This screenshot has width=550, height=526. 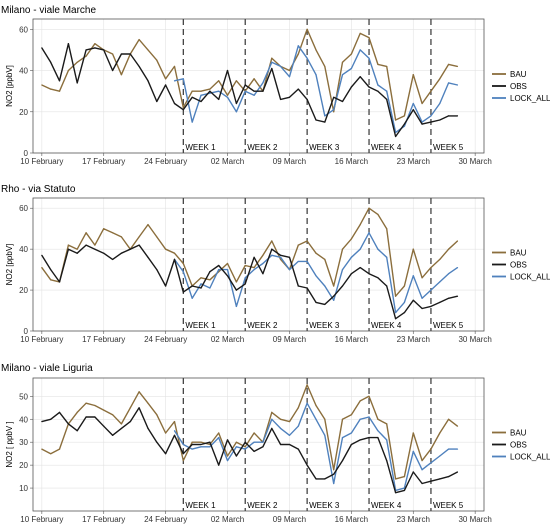 I want to click on x-tick-label: 09 March, so click(x=289, y=339).